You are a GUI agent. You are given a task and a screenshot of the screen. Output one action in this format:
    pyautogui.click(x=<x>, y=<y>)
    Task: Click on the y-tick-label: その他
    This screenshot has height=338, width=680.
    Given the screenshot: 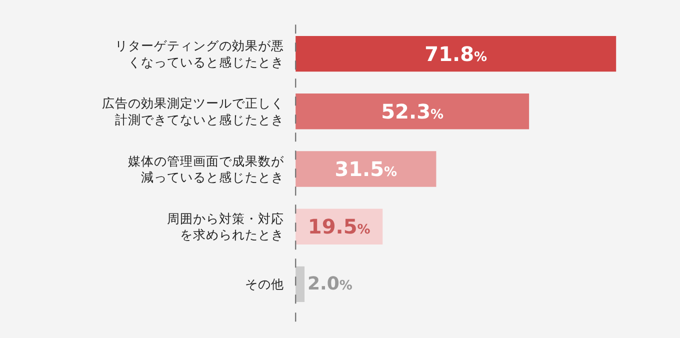 What is the action you would take?
    pyautogui.click(x=264, y=284)
    